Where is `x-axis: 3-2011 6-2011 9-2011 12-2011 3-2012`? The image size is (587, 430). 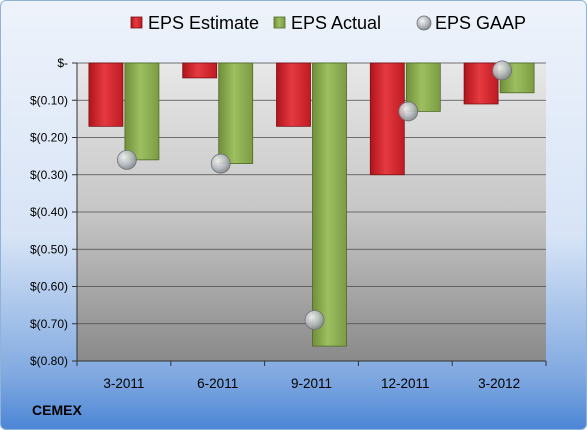 x-axis: 3-2011 6-2011 9-2011 12-2011 3-2012 is located at coordinates (311, 375).